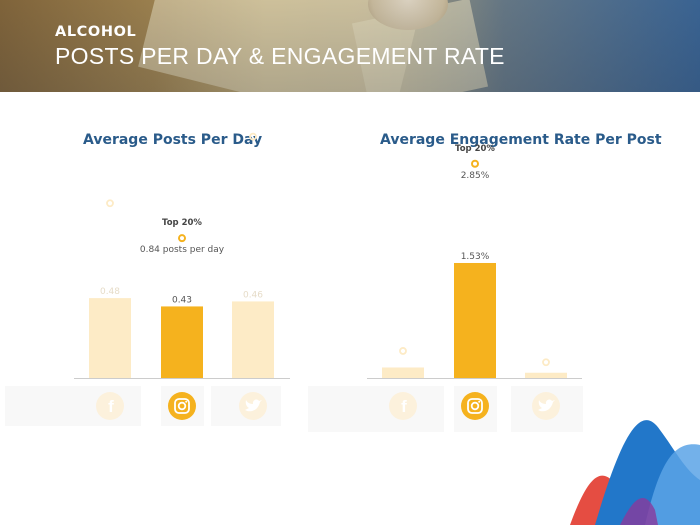 This screenshot has height=525, width=700. What do you see at coordinates (475, 257) in the screenshot?
I see `value-label-instagram: 1.53%` at bounding box center [475, 257].